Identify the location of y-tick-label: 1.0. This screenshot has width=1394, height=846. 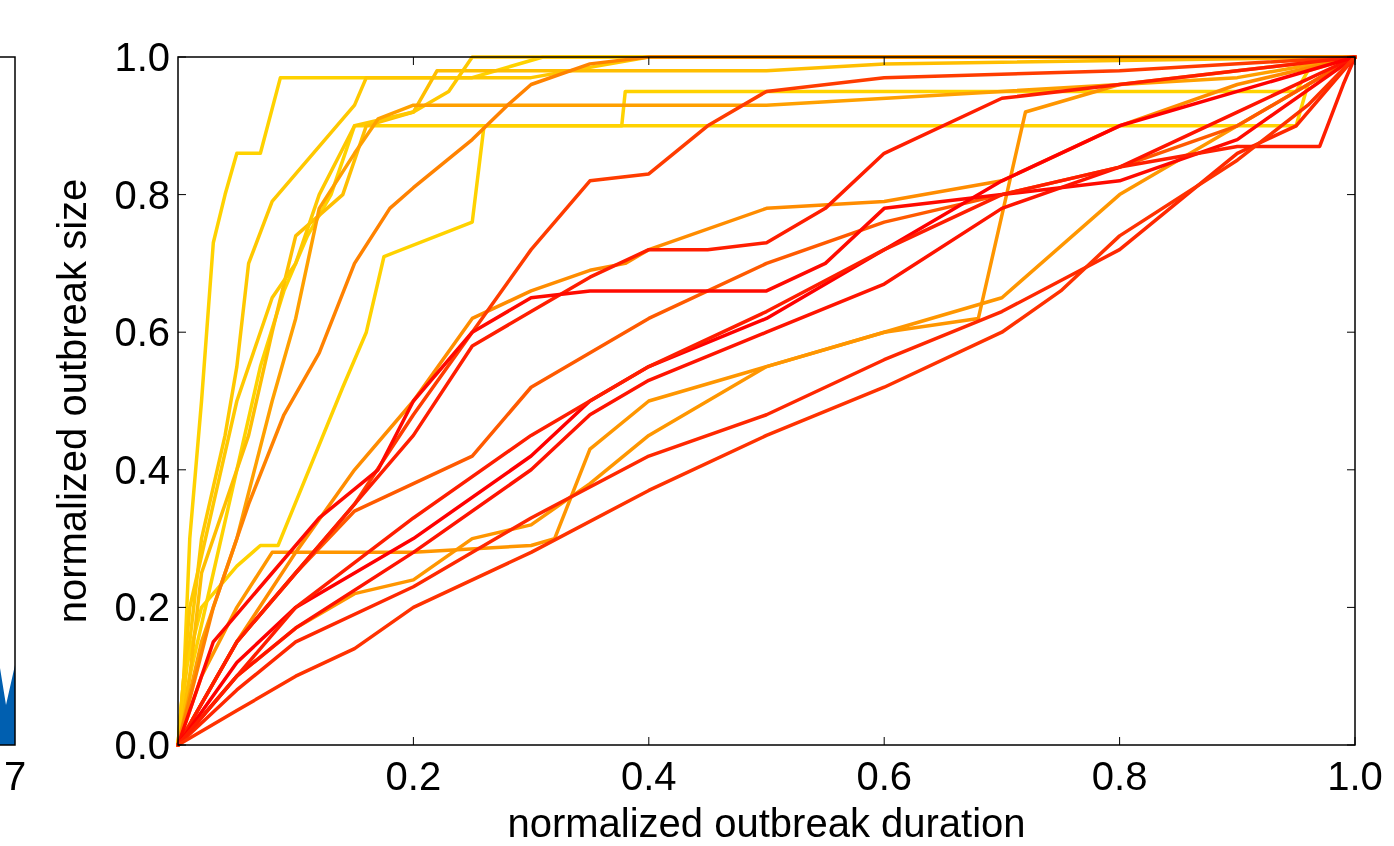
(142, 57).